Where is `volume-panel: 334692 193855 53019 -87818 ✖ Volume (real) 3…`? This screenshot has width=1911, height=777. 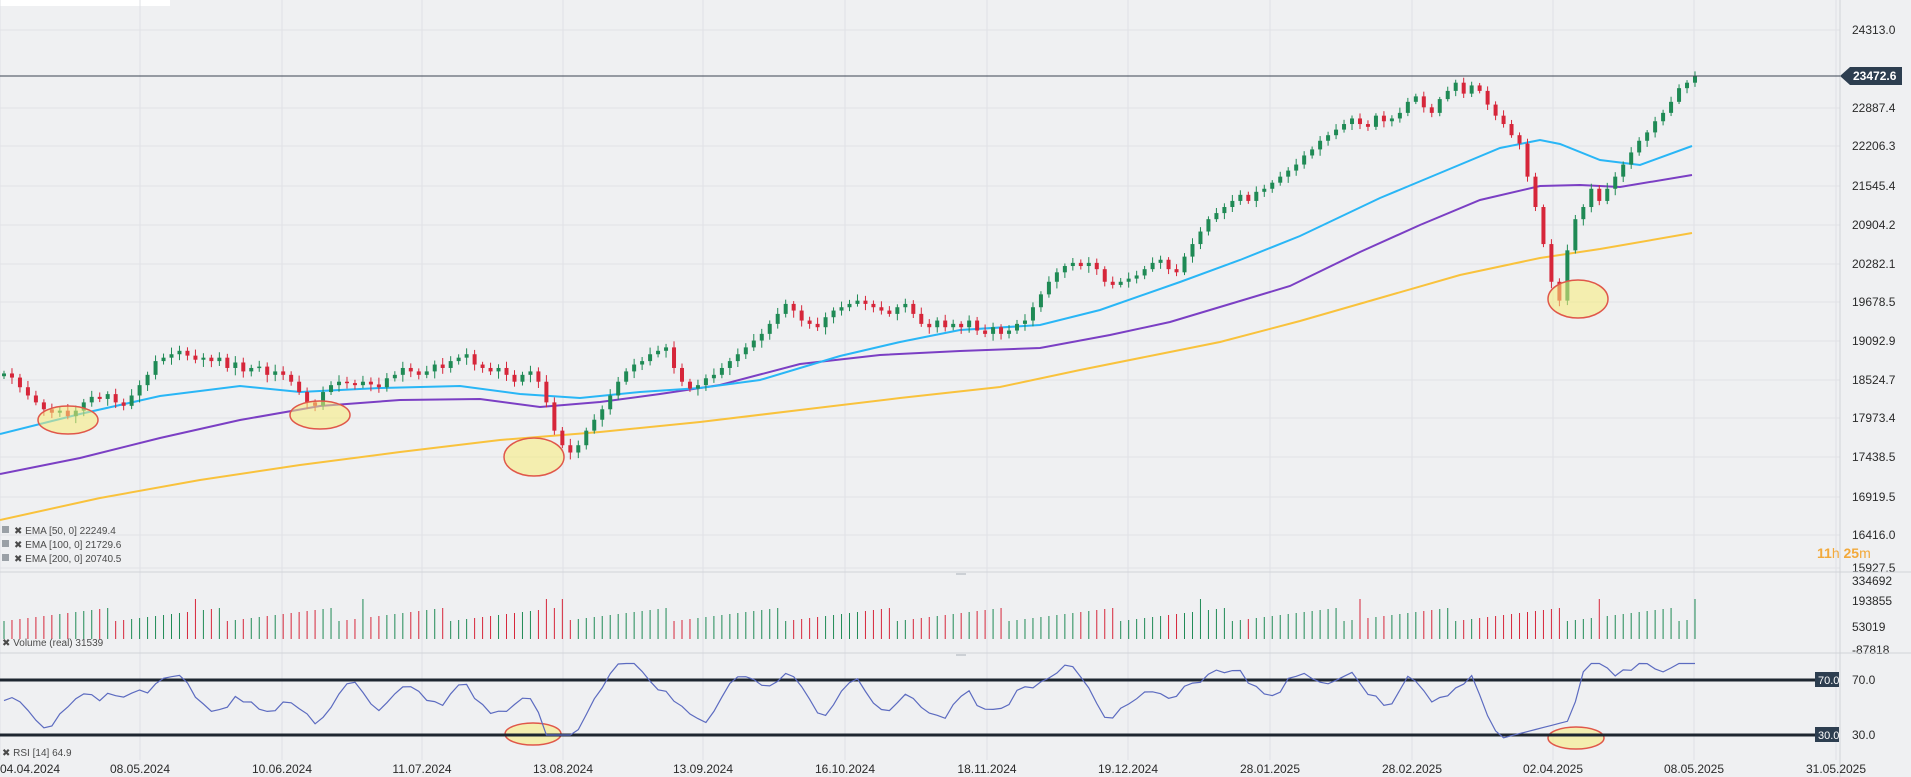 volume-panel: 334692 193855 53019 -87818 ✖ Volume (real) 3… is located at coordinates (955, 614).